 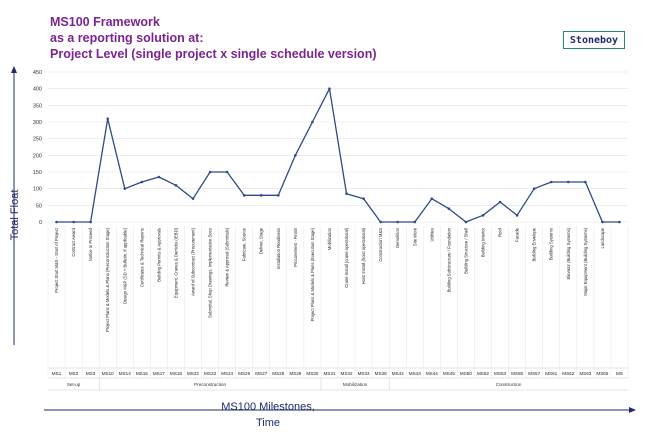 What do you see at coordinates (517, 234) in the screenshot?
I see `milestone-name: Facade` at bounding box center [517, 234].